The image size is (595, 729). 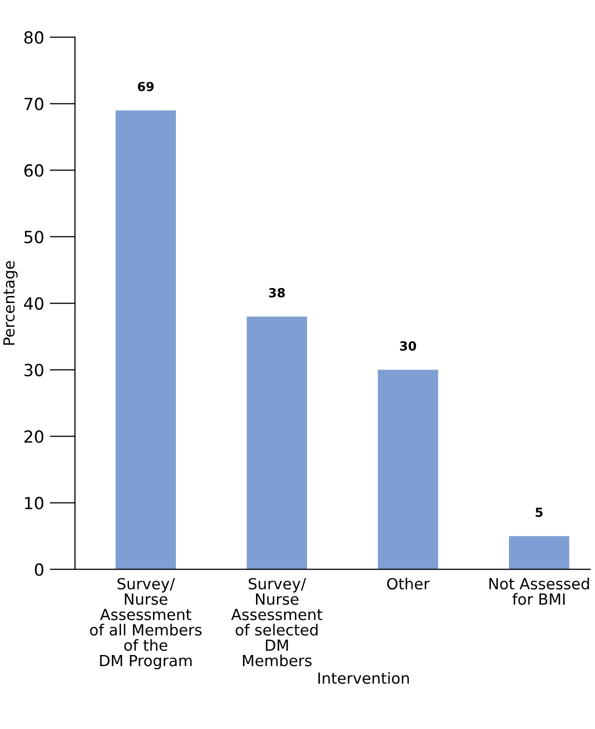 I want to click on x-axis-title: Intervention, so click(x=363, y=678).